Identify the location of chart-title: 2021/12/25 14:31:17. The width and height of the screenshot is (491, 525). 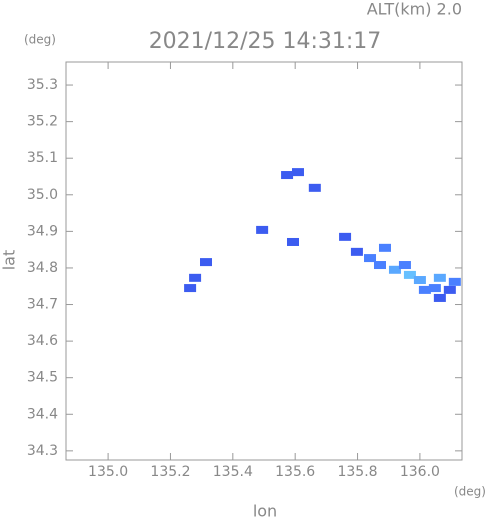
(265, 41).